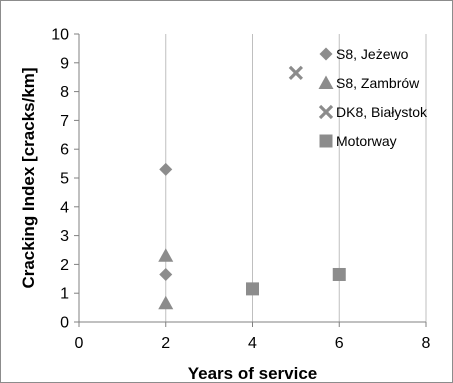  Describe the element at coordinates (64, 294) in the screenshot. I see `y-tick-label: 1` at that location.